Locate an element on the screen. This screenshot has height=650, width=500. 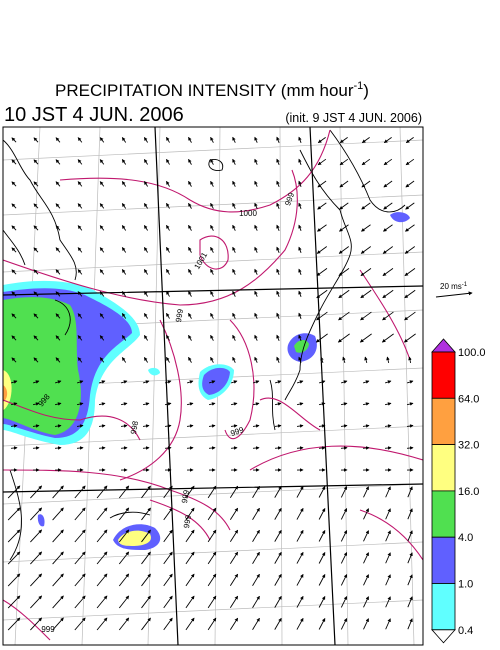
colorbar-label: 1.0 is located at coordinates (465, 585).